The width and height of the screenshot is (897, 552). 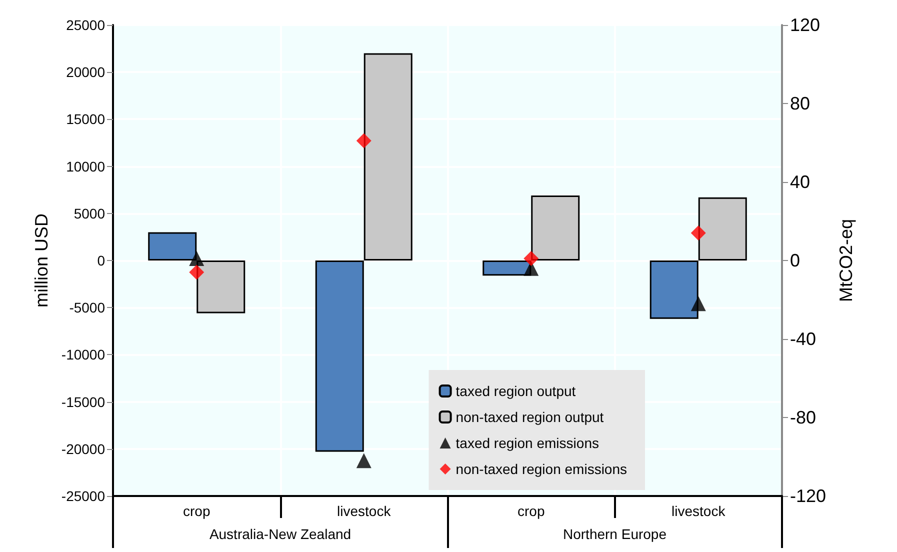 I want to click on text: Australia-New Zealand, so click(x=280, y=534).